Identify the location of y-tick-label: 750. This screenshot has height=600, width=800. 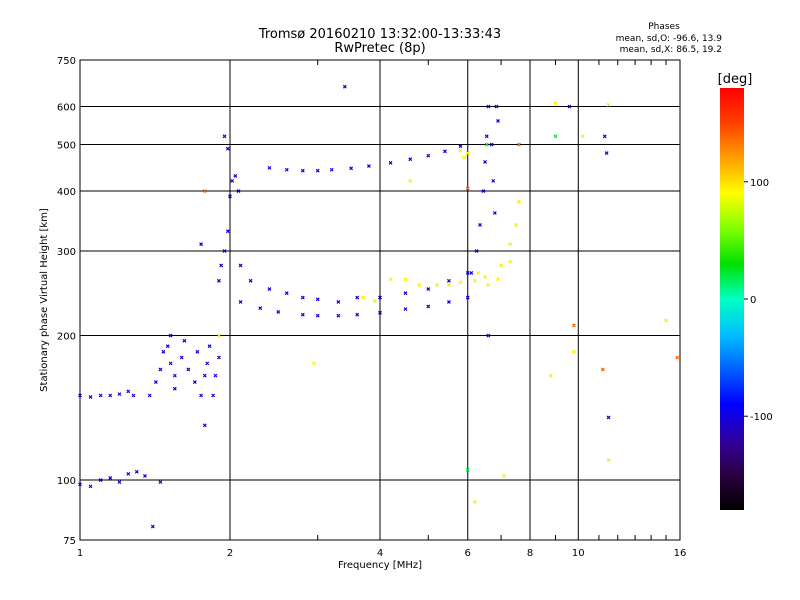
(66, 61).